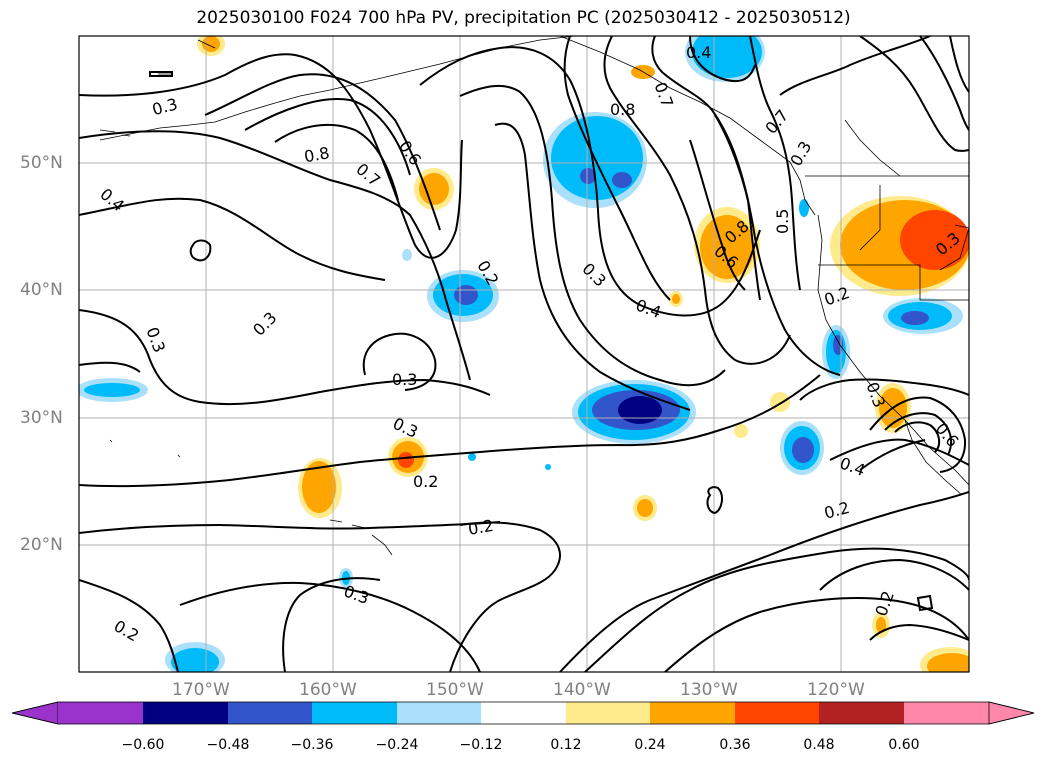 The width and height of the screenshot is (1047, 765). I want to click on colorbar-tick: 0.48, so click(819, 745).